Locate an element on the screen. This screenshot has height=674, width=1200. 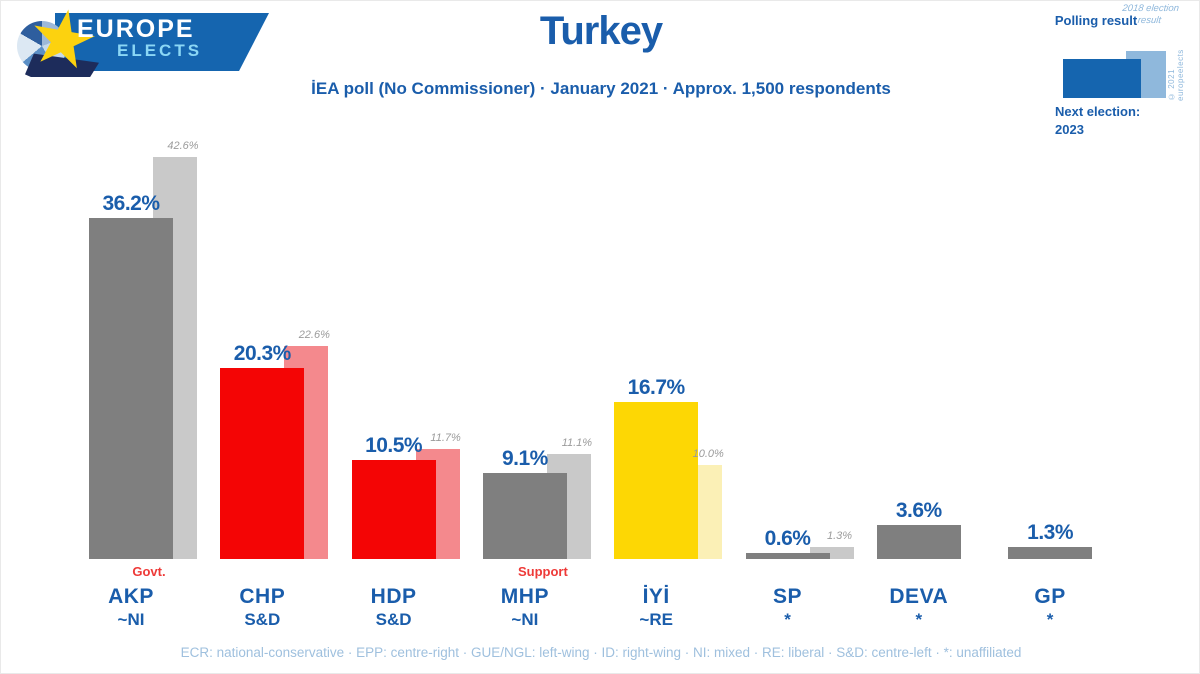
logo-banner is located at coordinates (162, 42).